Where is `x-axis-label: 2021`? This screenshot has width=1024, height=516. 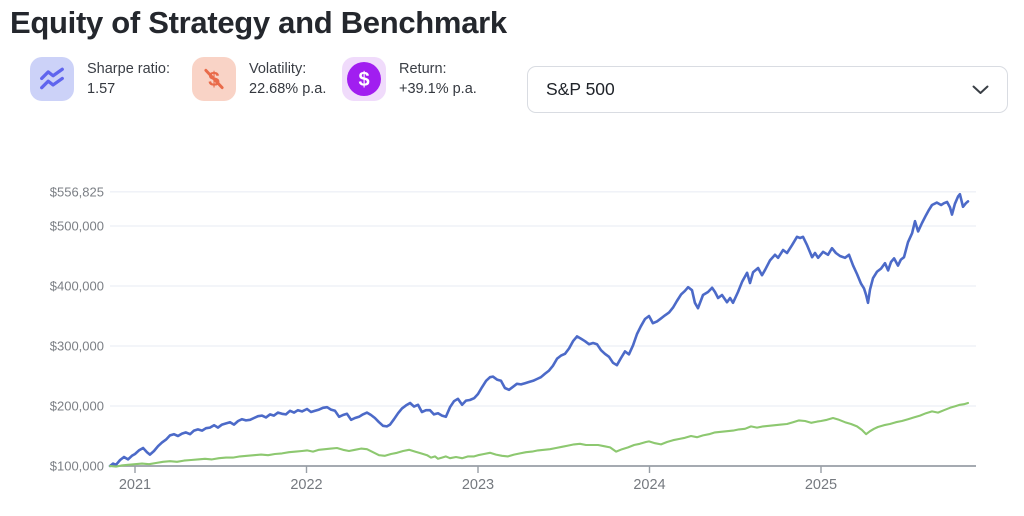
x-axis-label: 2021 is located at coordinates (135, 485).